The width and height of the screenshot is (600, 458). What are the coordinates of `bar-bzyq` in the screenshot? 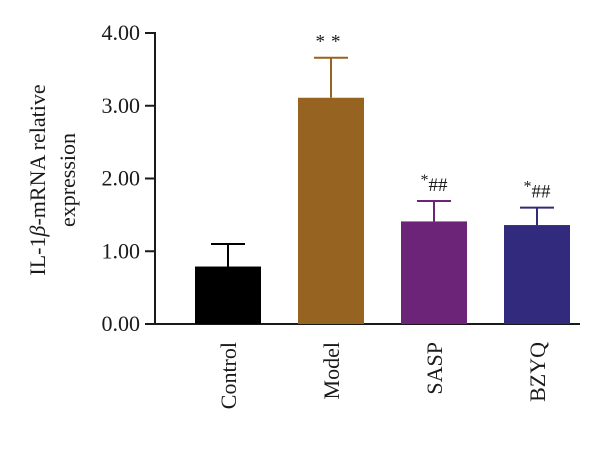 It's located at (537, 274).